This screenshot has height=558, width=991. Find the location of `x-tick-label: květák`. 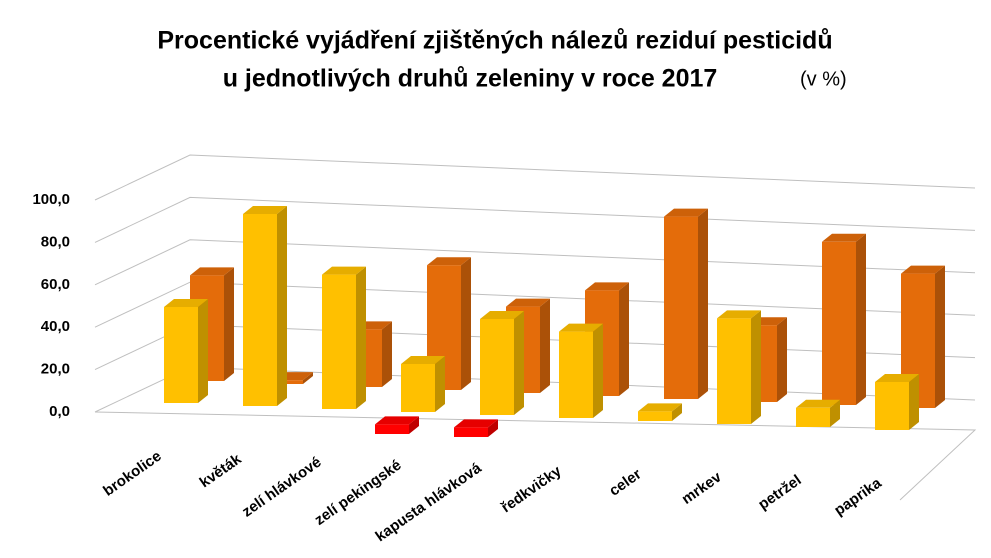

x-tick-label: květák is located at coordinates (221, 470).